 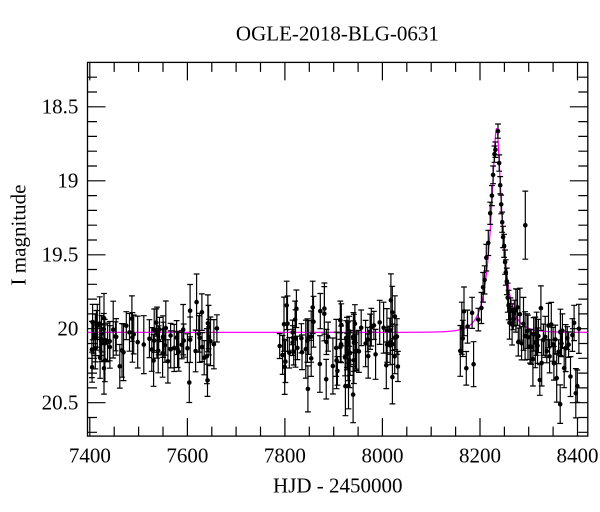 I want to click on svg-text: 19.5, so click(x=60, y=254).